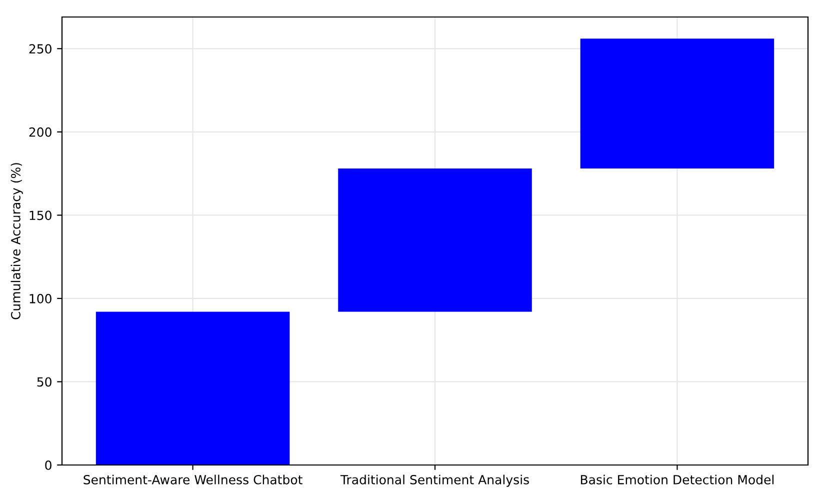 Image resolution: width=821 pixels, height=498 pixels. Describe the element at coordinates (40, 132) in the screenshot. I see `y-tick-label: 200` at that location.